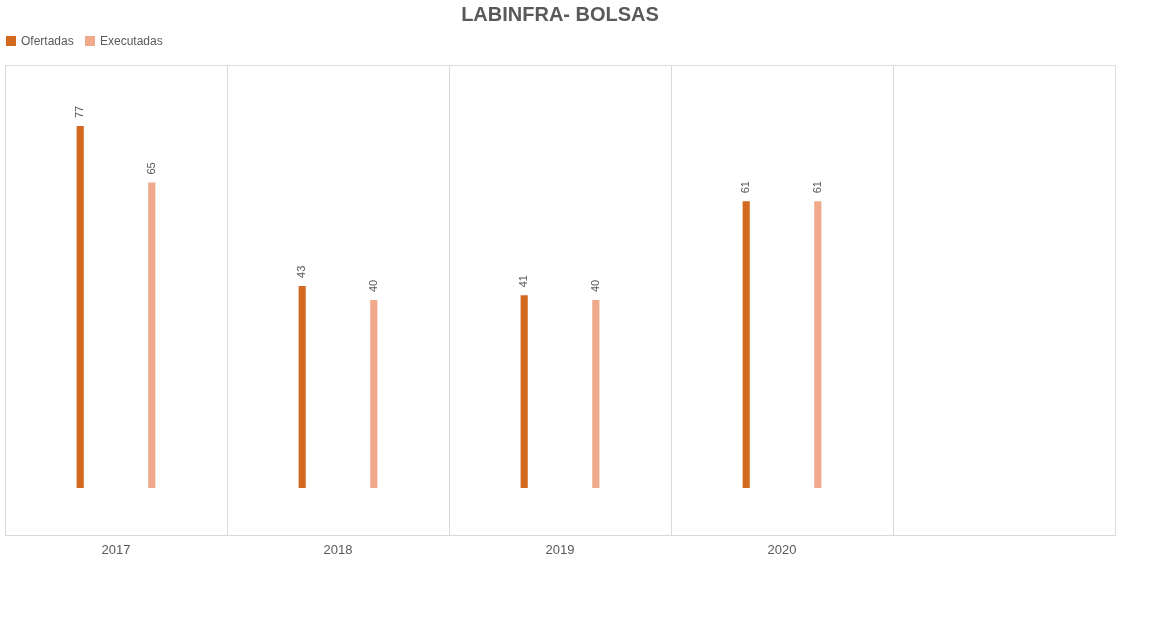 The height and width of the screenshot is (627, 1153). I want to click on data-label: 43, so click(301, 271).